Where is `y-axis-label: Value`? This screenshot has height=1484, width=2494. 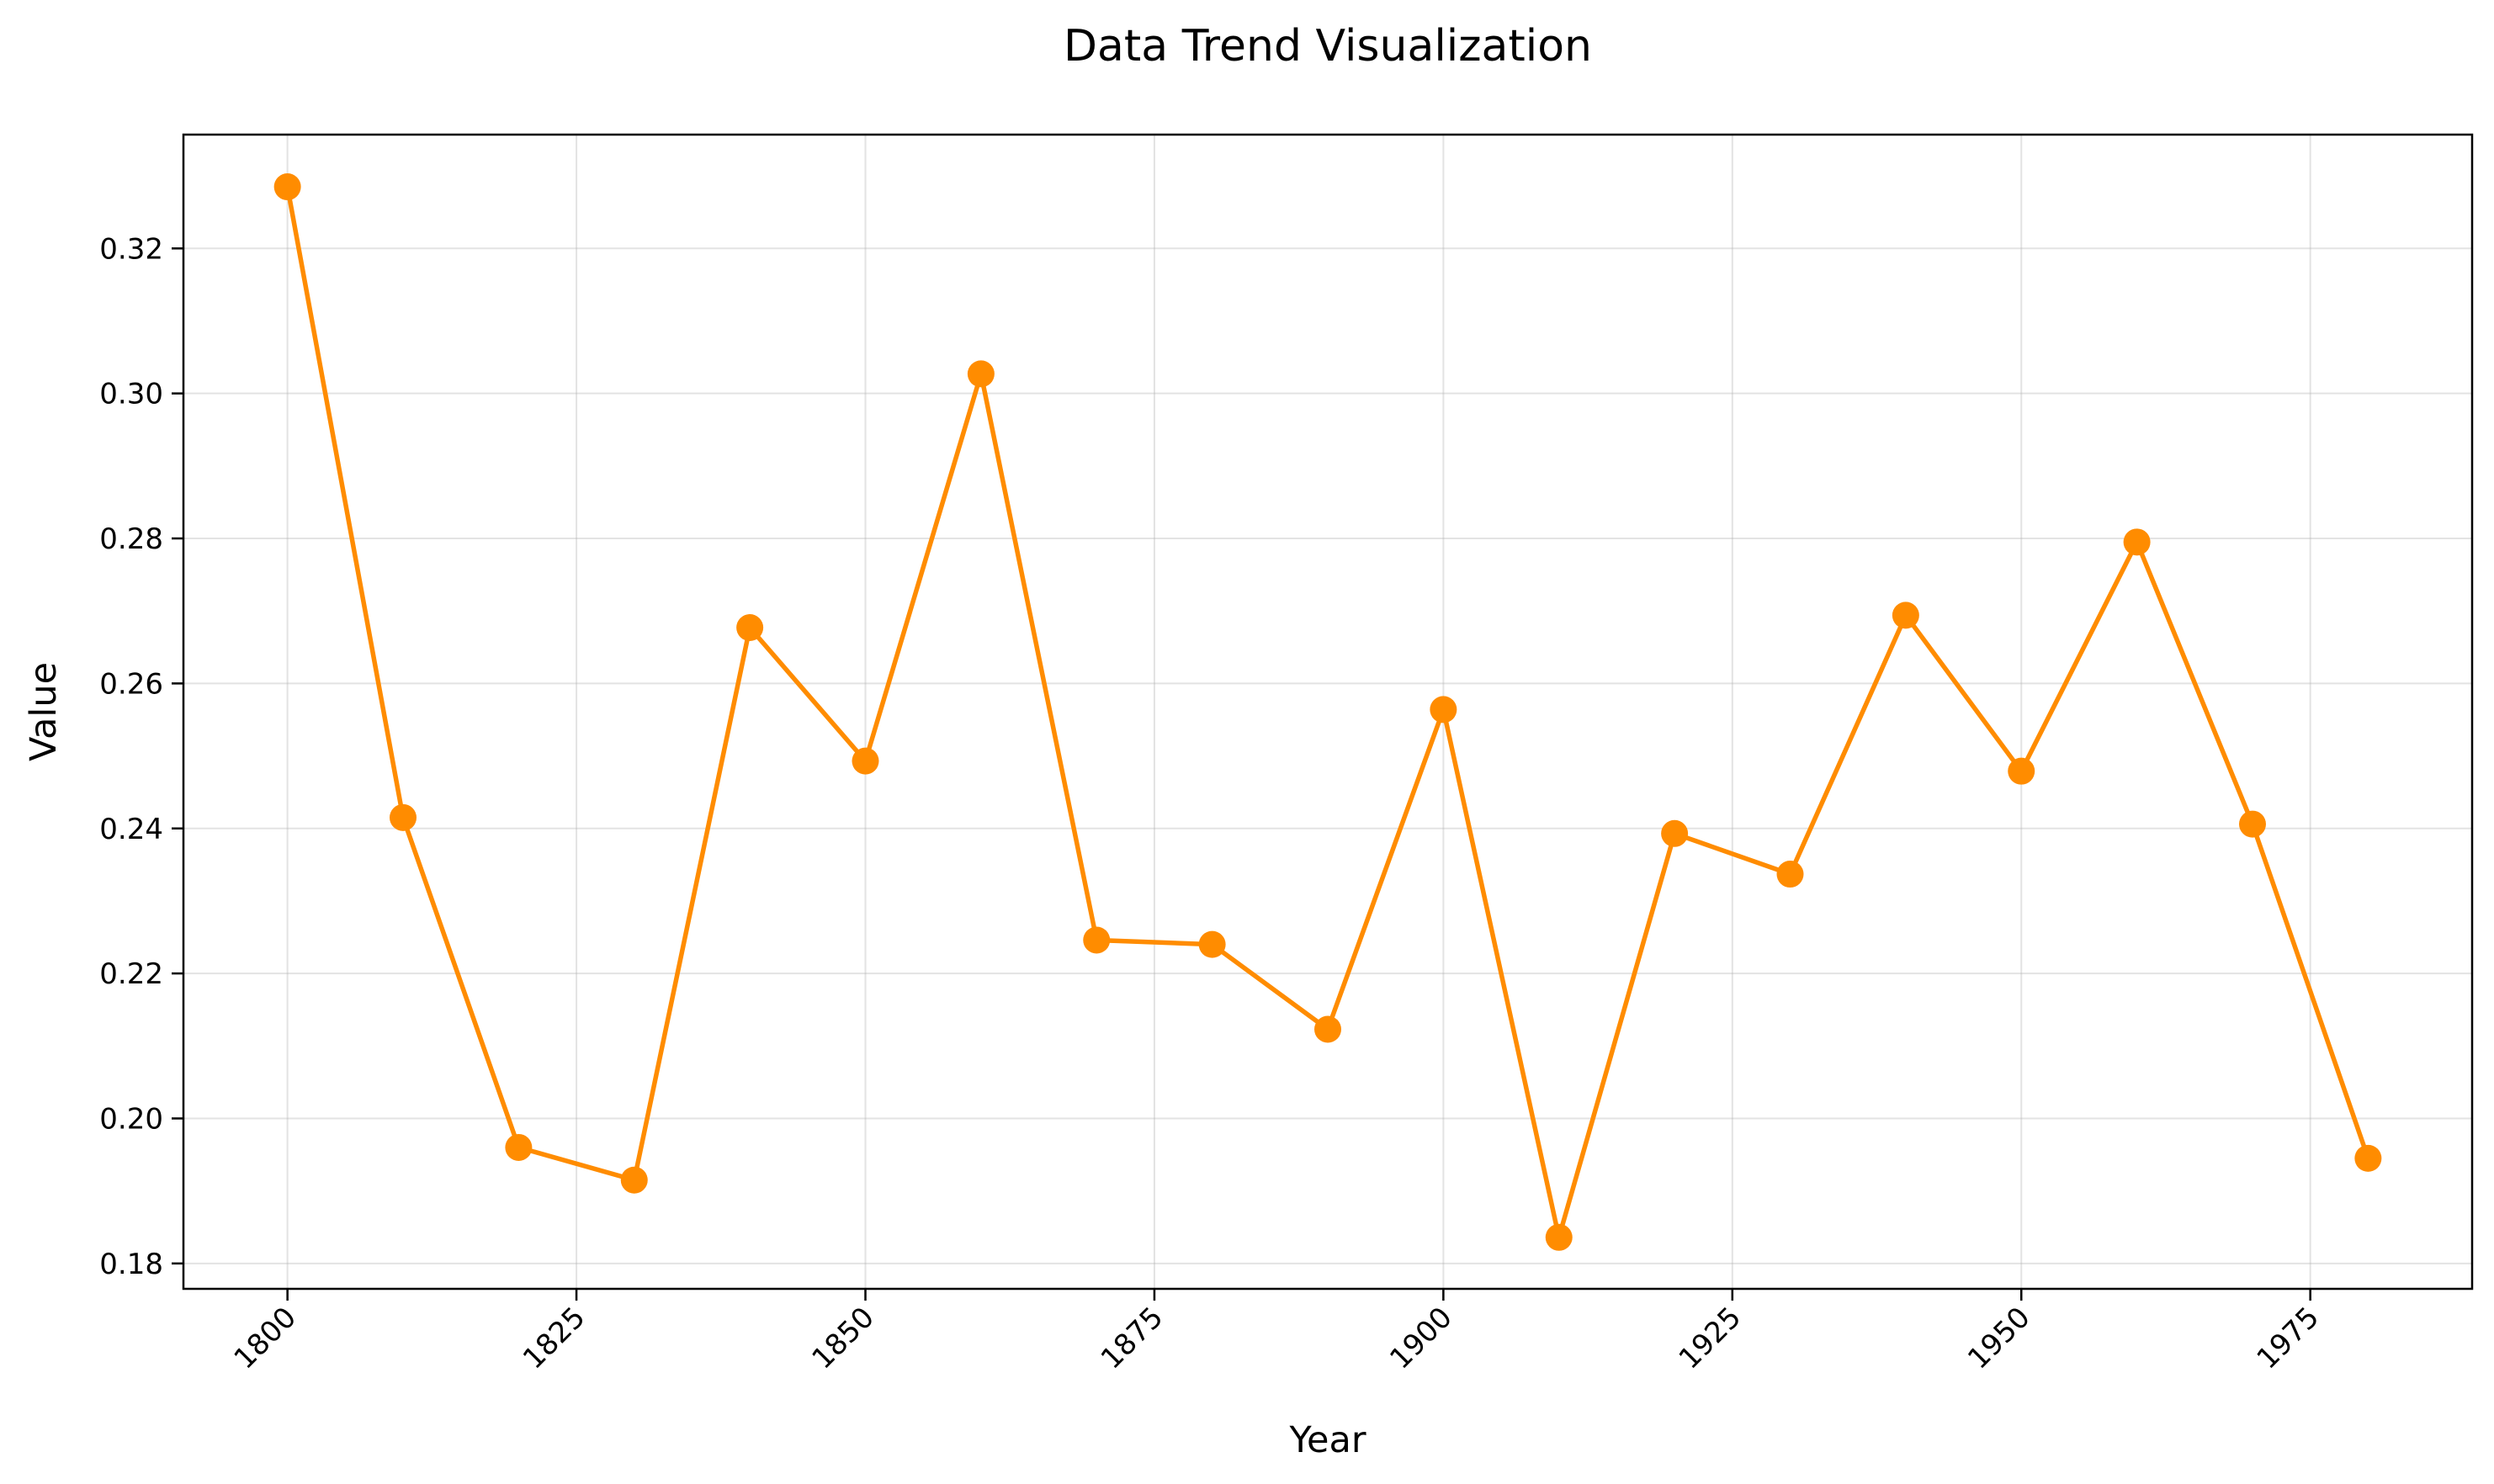 y-axis-label: Value is located at coordinates (44, 711).